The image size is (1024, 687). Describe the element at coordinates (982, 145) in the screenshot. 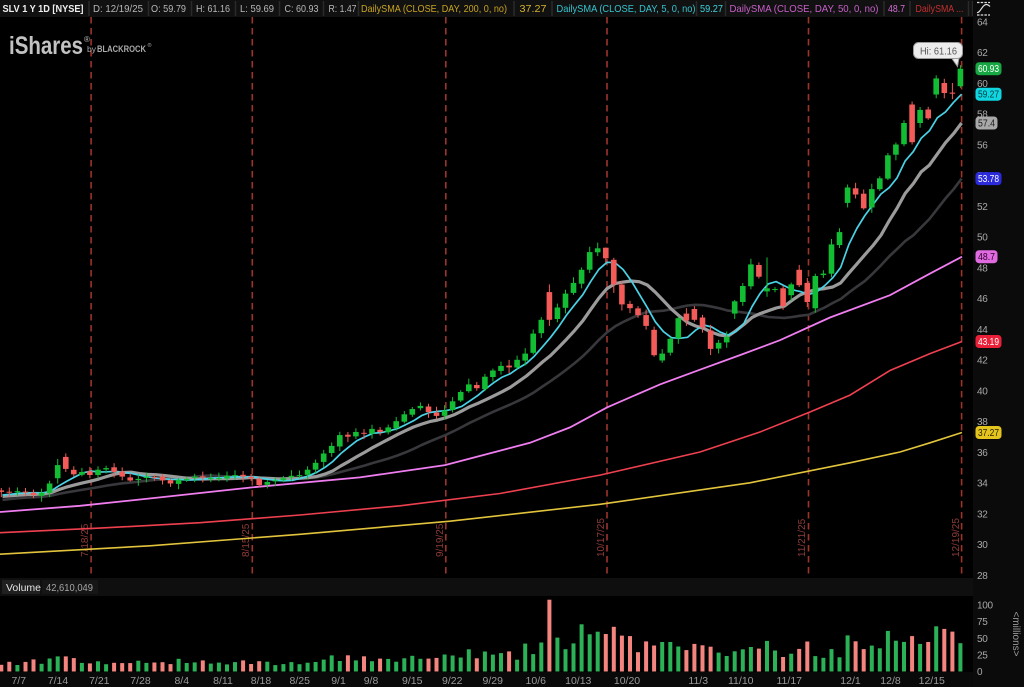

I see `svg-text: 56` at that location.